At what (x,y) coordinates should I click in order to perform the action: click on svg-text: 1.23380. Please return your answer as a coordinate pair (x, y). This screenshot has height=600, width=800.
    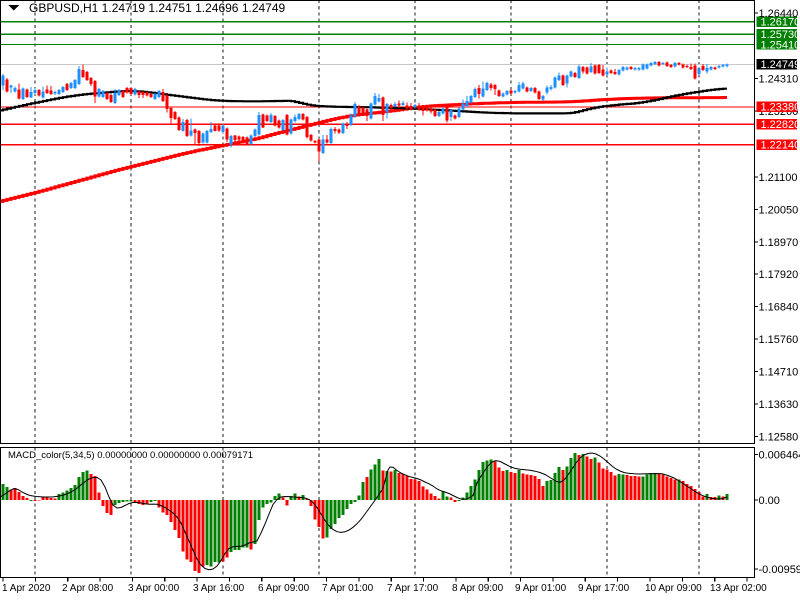
    Looking at the image, I should click on (780, 108).